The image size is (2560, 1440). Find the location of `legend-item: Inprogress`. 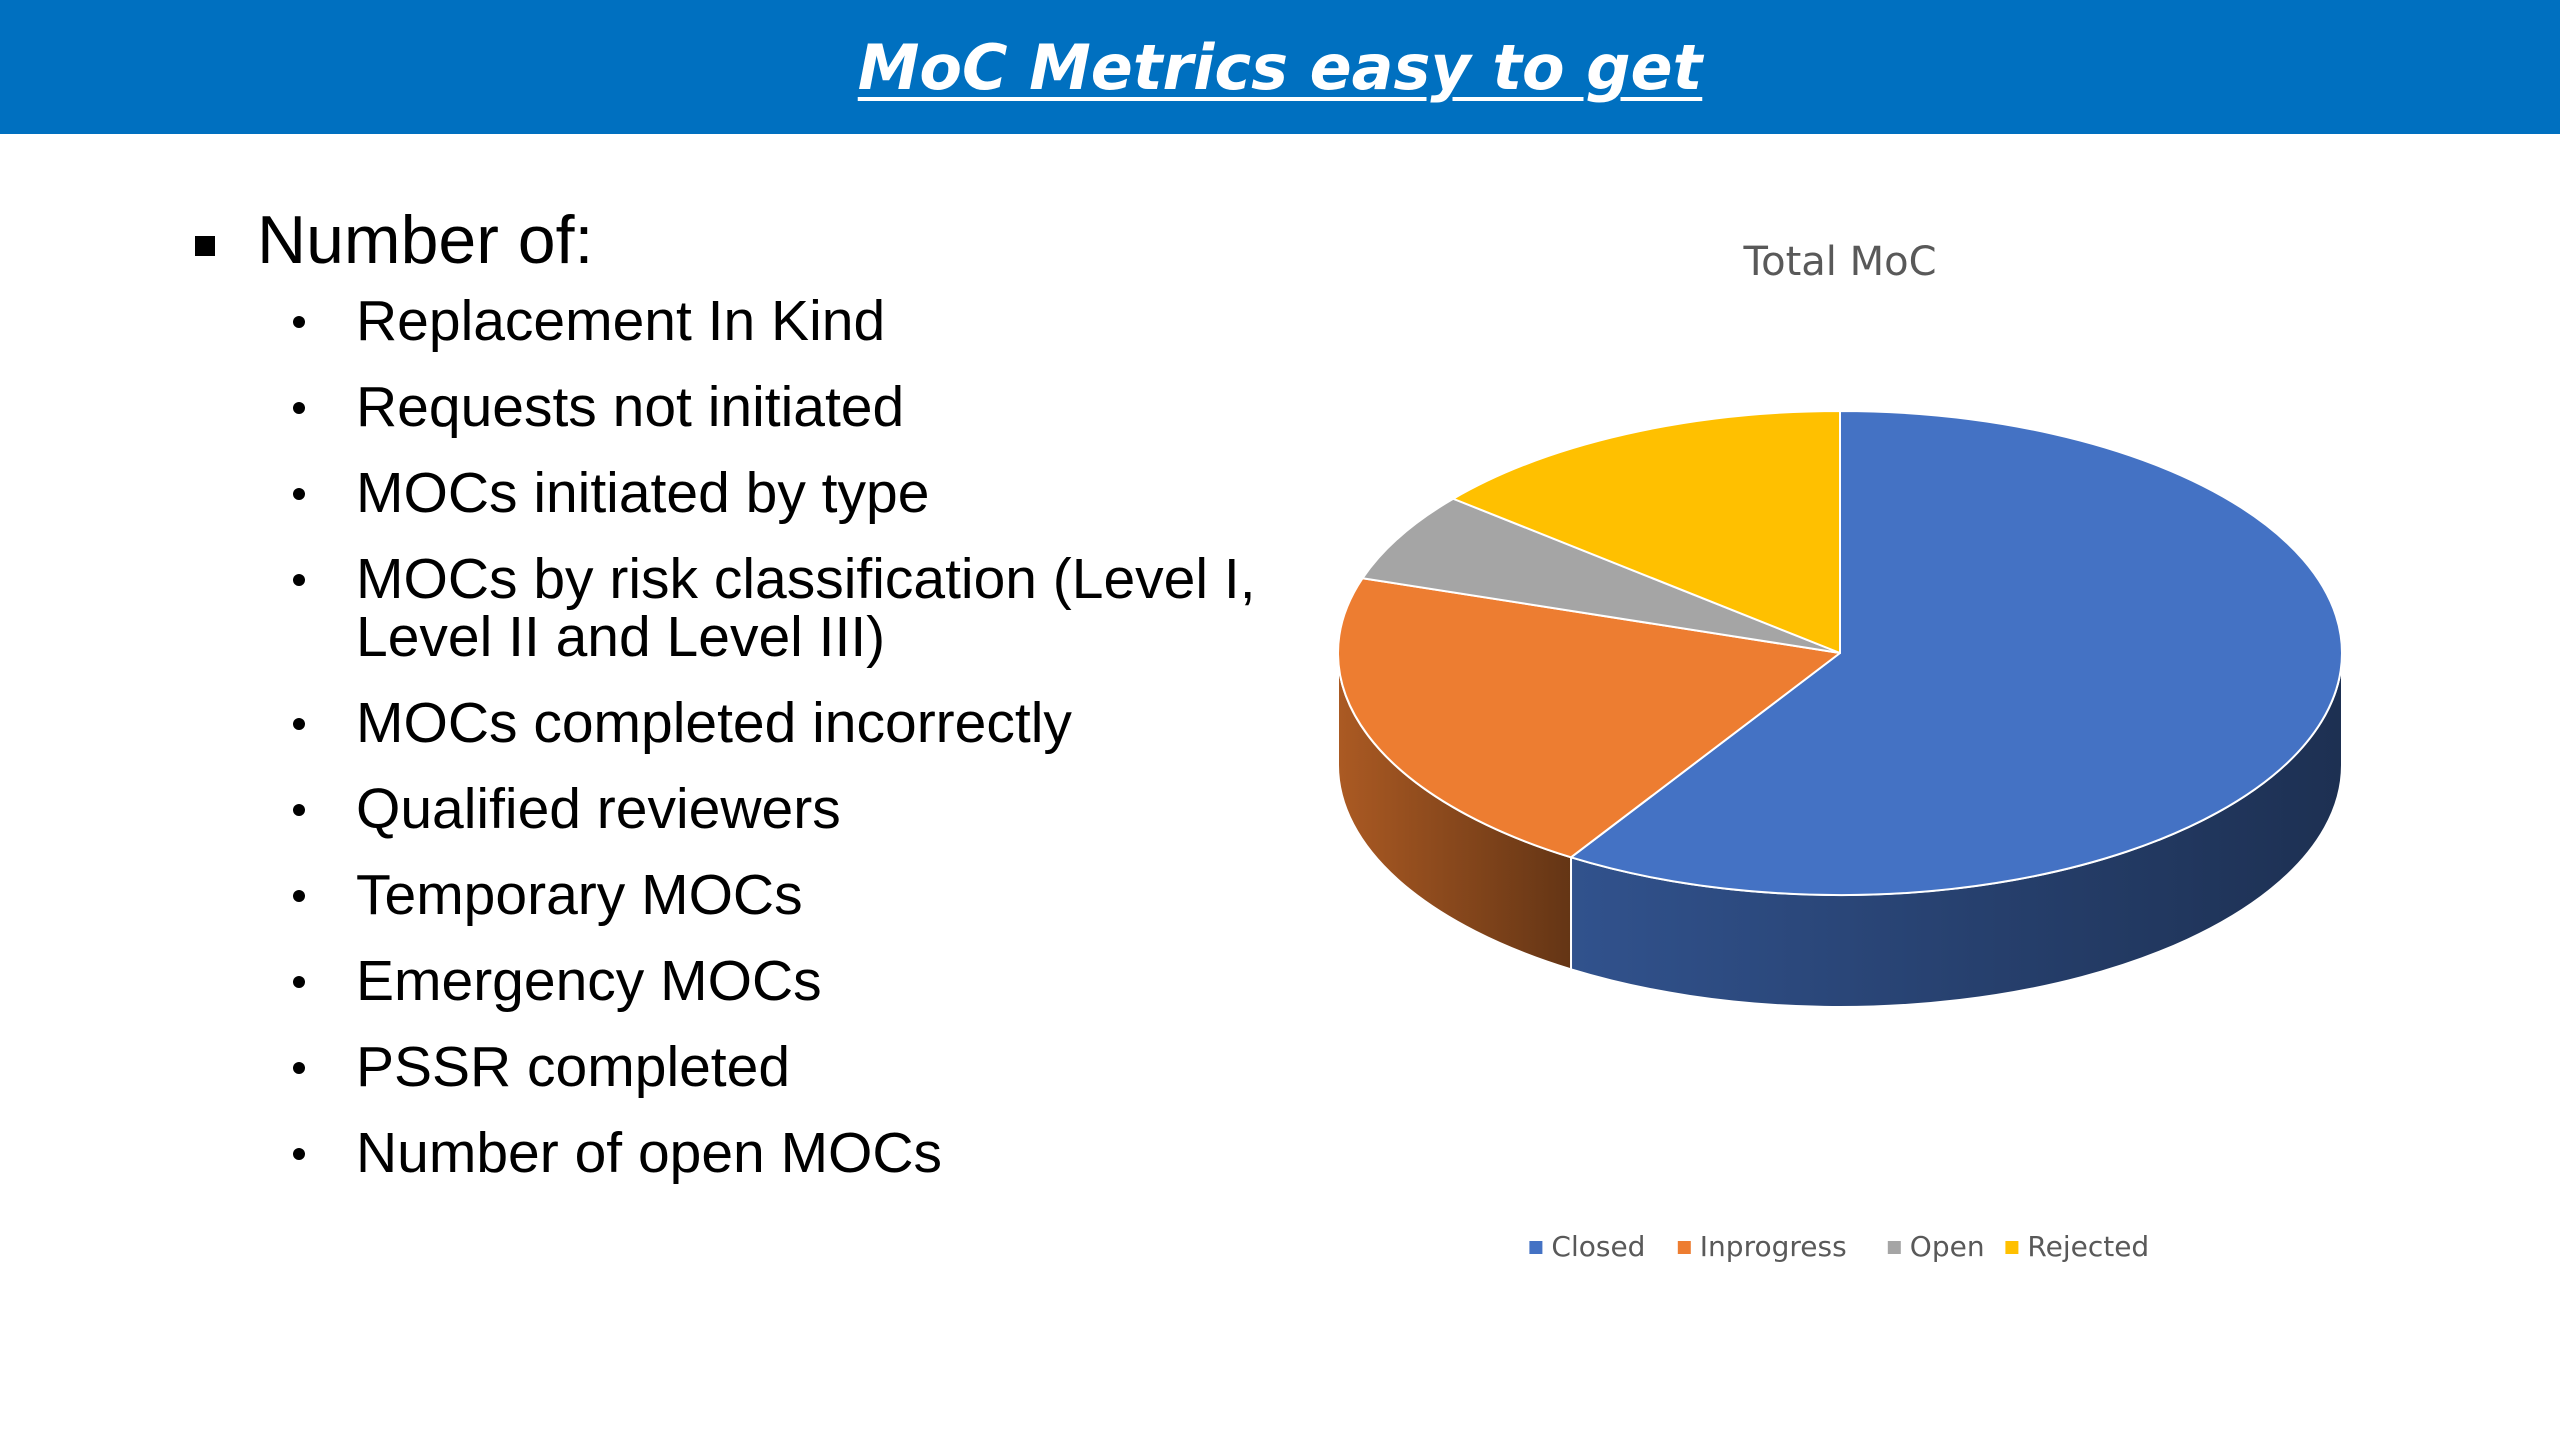

legend-item: Inprogress is located at coordinates (1762, 1246).